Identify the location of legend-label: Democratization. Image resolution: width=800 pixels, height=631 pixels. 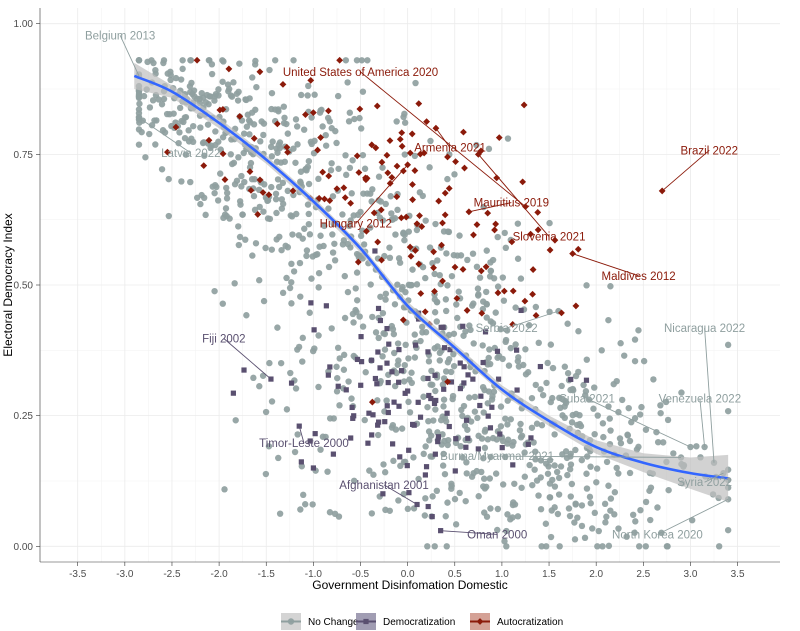
(419, 622).